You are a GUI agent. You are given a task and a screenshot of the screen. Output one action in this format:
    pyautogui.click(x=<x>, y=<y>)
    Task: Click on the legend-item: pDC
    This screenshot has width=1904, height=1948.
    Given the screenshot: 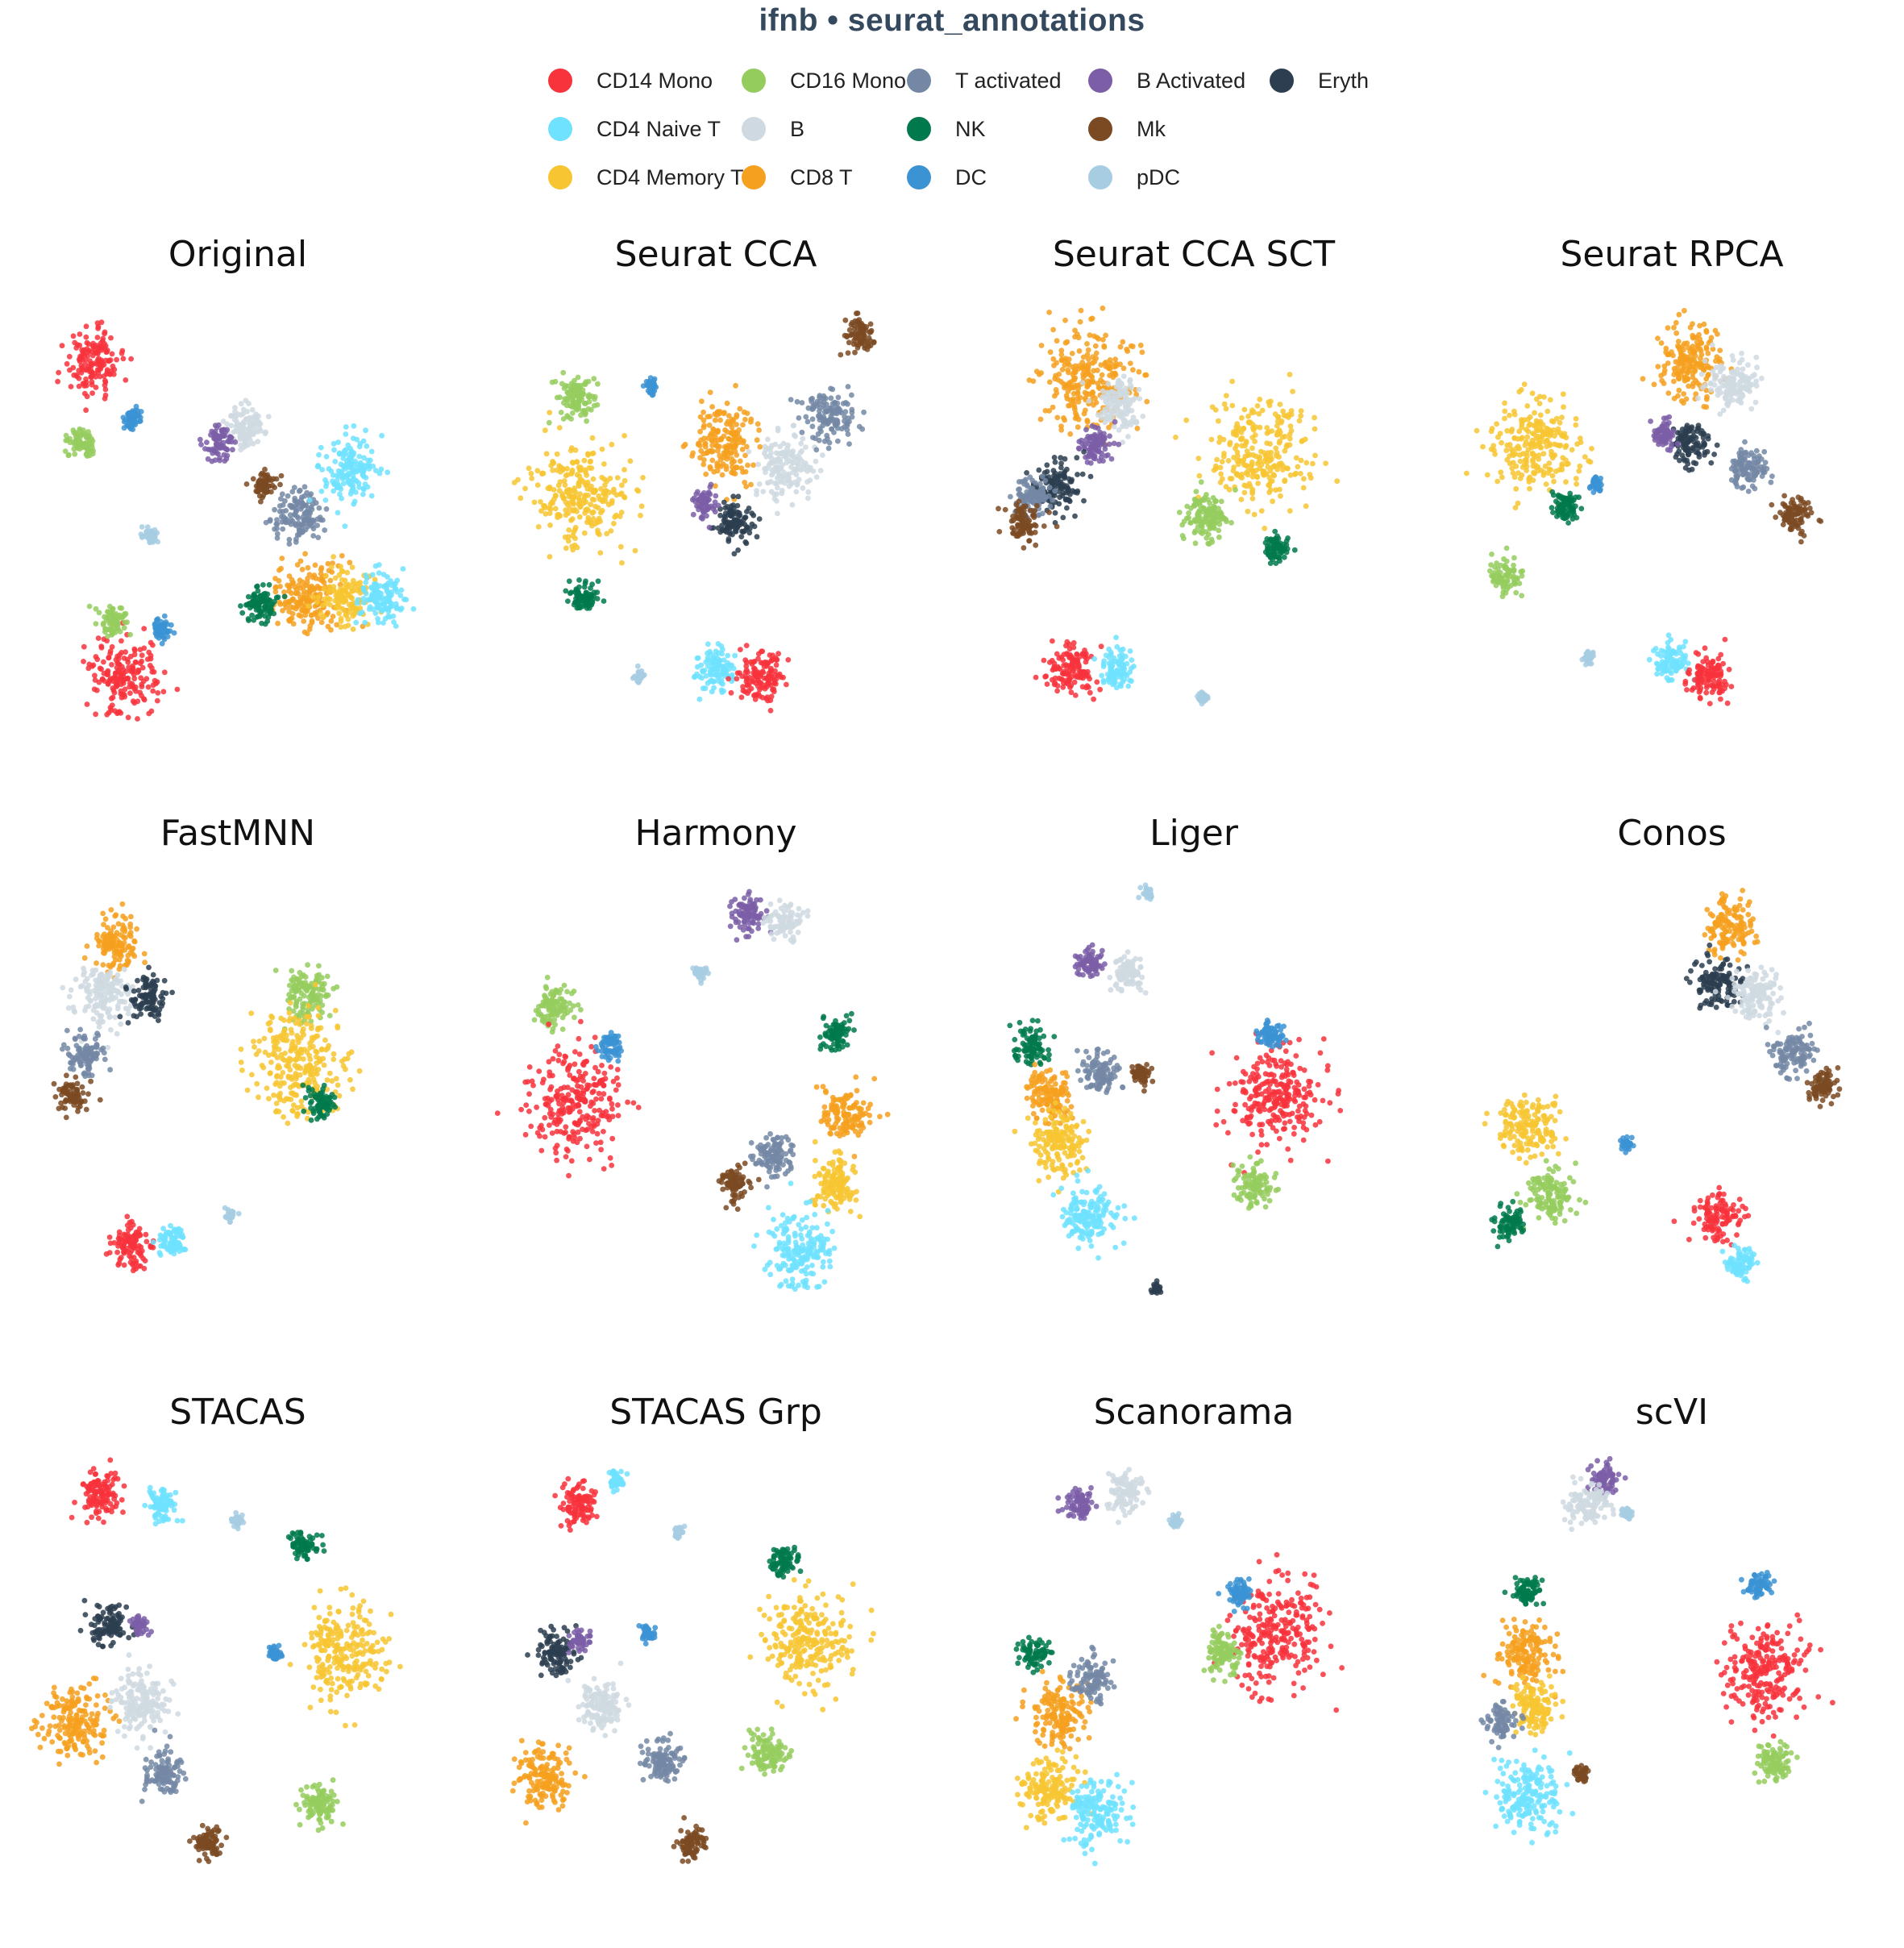 What is the action you would take?
    pyautogui.click(x=1134, y=177)
    